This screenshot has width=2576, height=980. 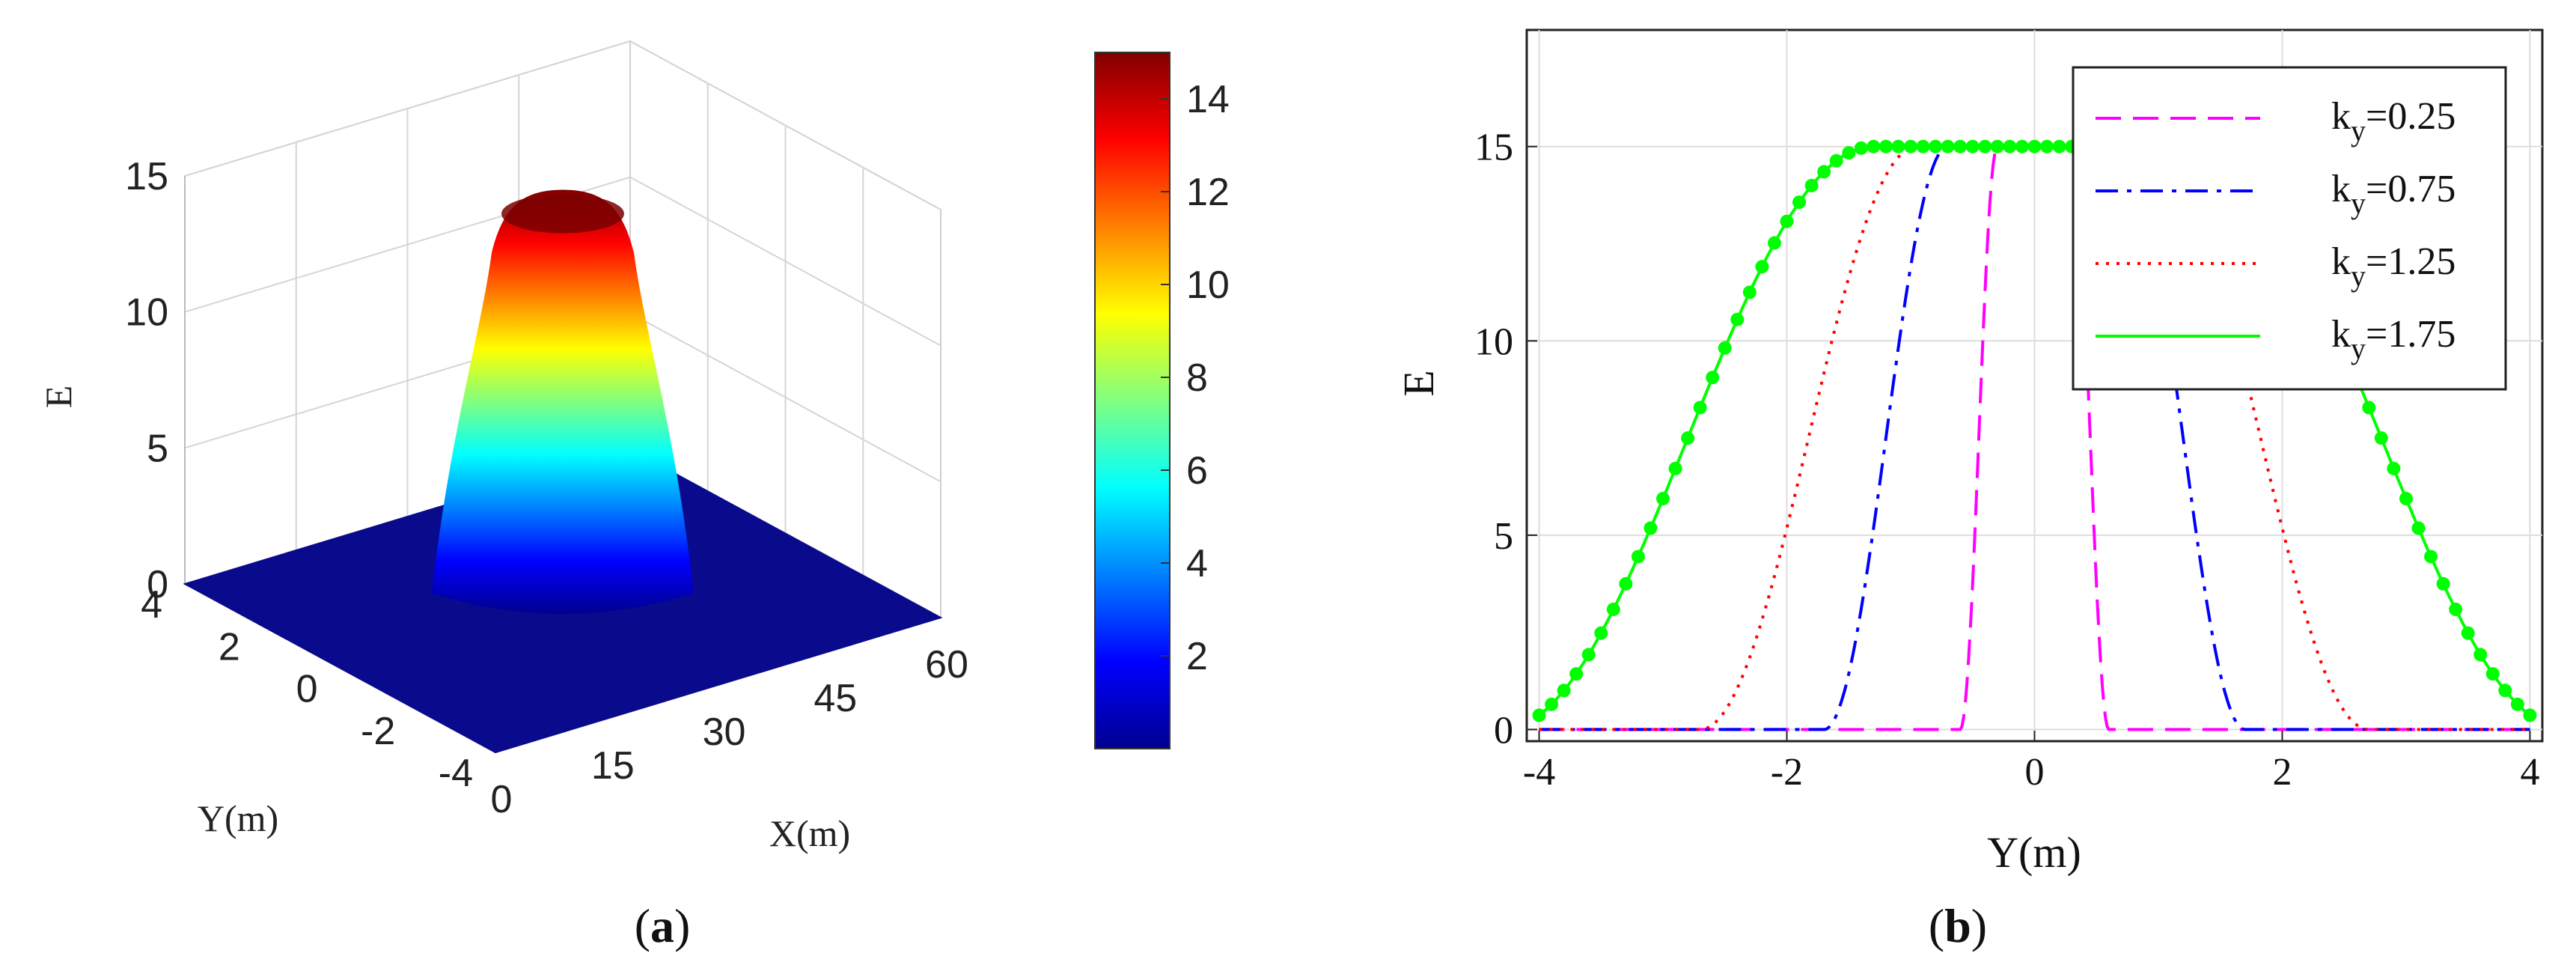 What do you see at coordinates (1787, 772) in the screenshot?
I see `x-tick-label: -2` at bounding box center [1787, 772].